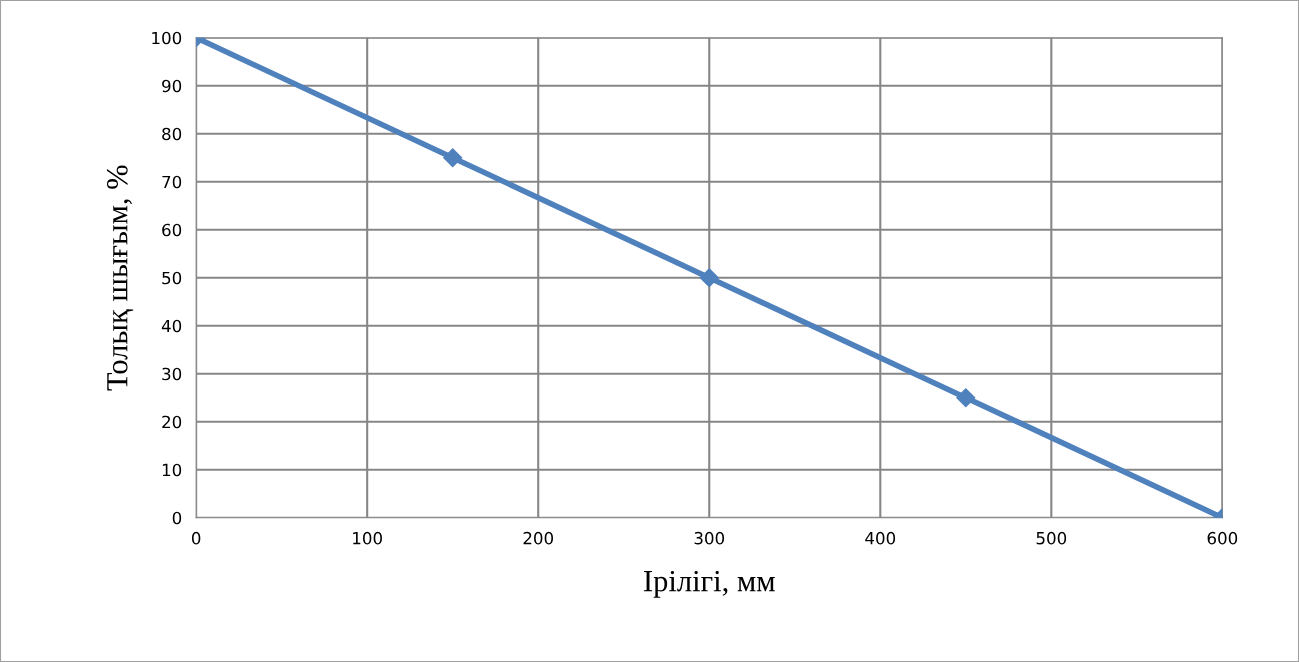 The image size is (1299, 662). I want to click on y-tick-label: 10, so click(172, 470).